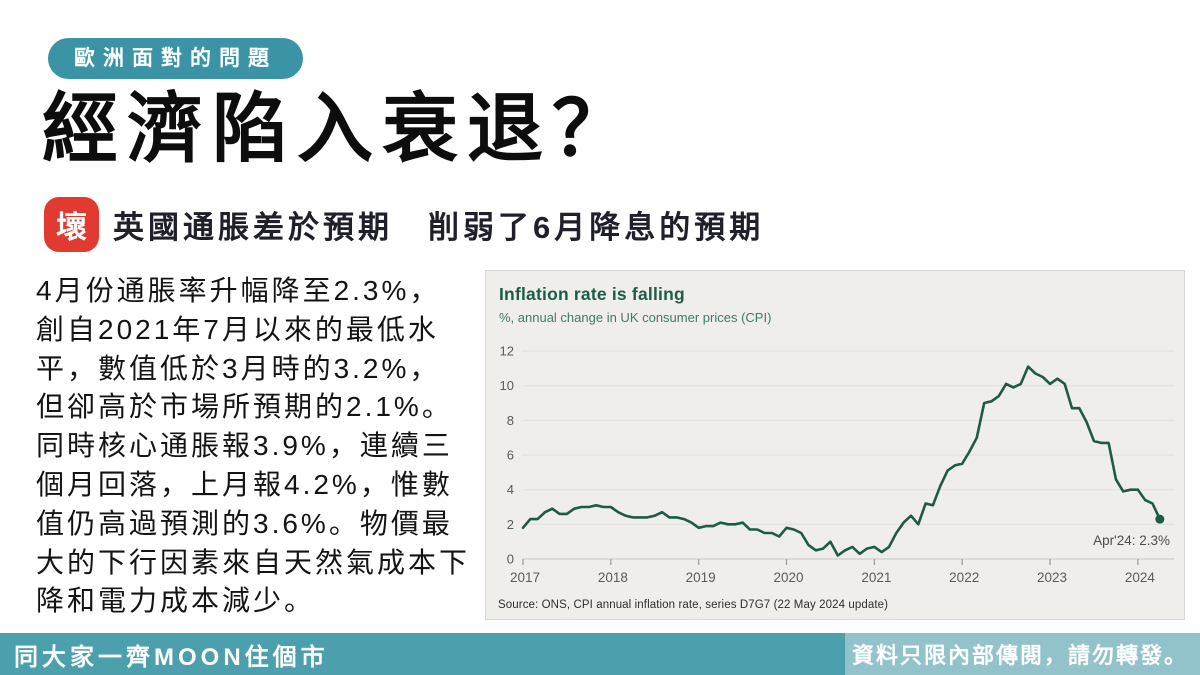 Image resolution: width=1200 pixels, height=675 pixels. What do you see at coordinates (244, 523) in the screenshot?
I see `paragraph-line: 值仍高過預測的3.6%。物價最` at bounding box center [244, 523].